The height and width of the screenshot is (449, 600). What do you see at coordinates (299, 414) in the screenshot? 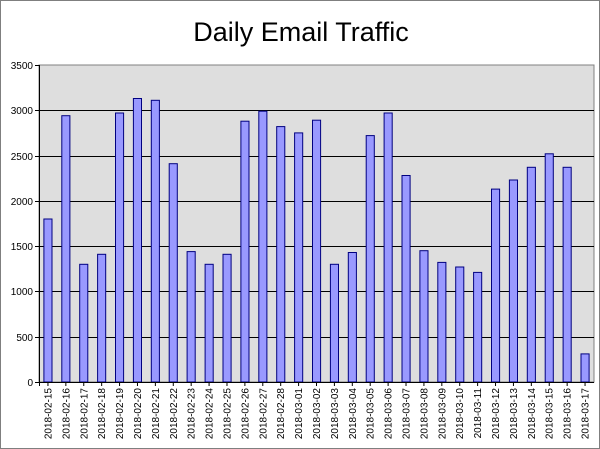
I see `x-tick-label: 2018-03-01` at bounding box center [299, 414].